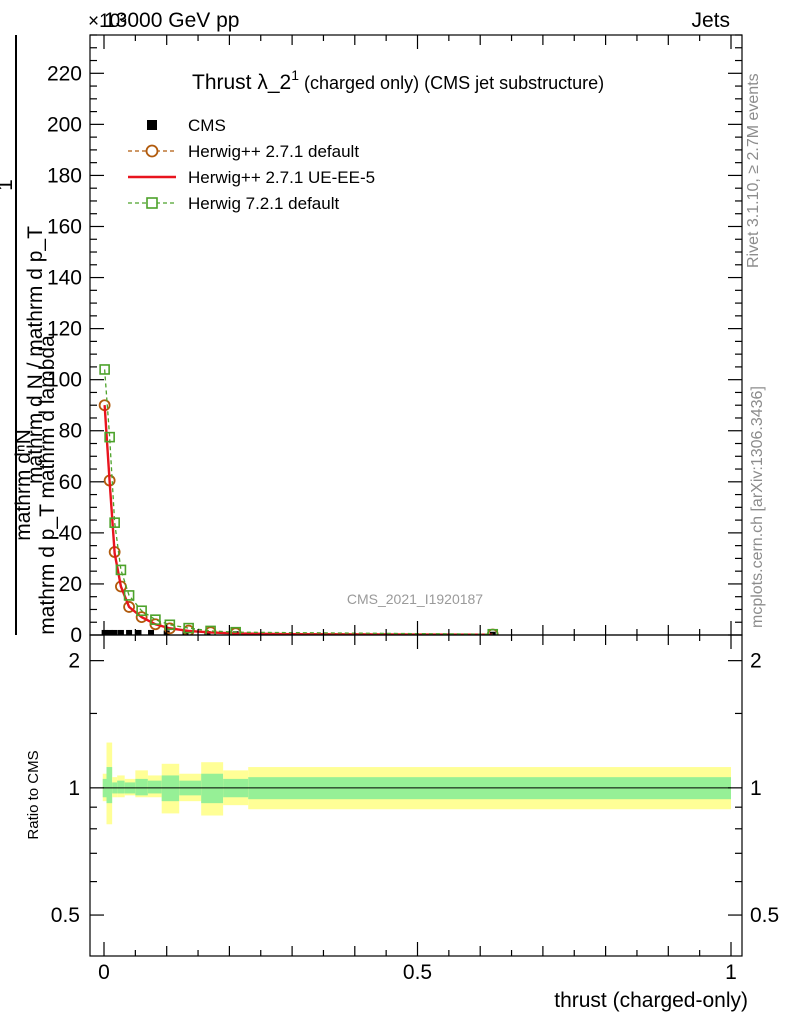  I want to click on ratio-ytick-label-left-2: 2, so click(74, 661).